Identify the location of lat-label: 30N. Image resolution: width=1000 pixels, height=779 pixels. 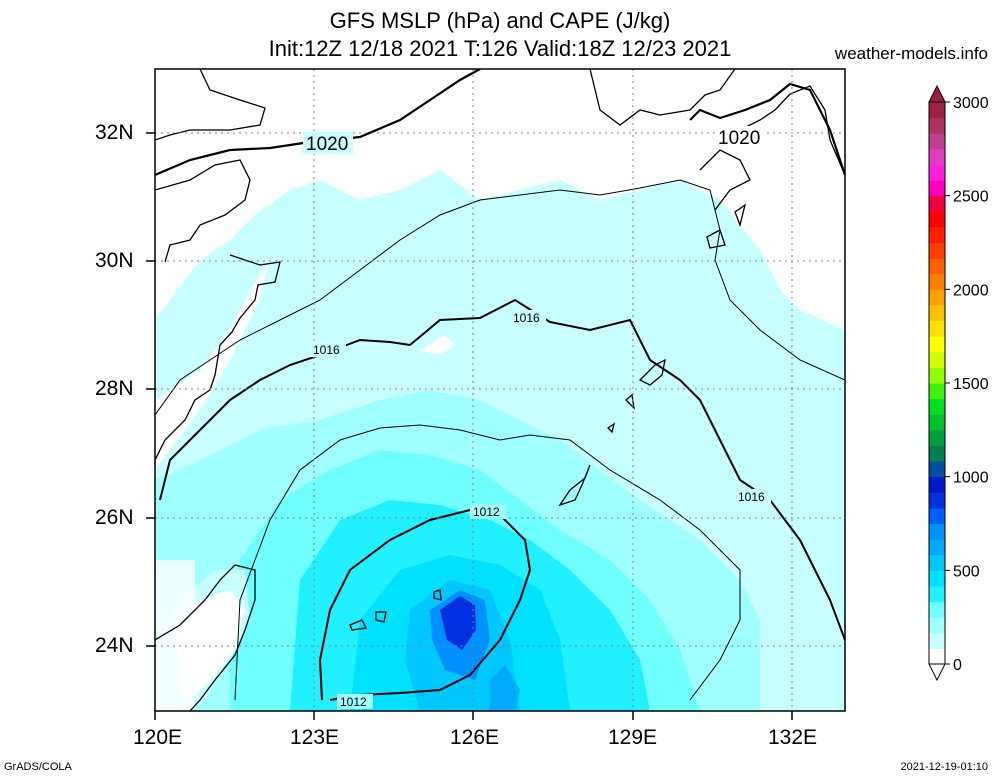
(114, 260).